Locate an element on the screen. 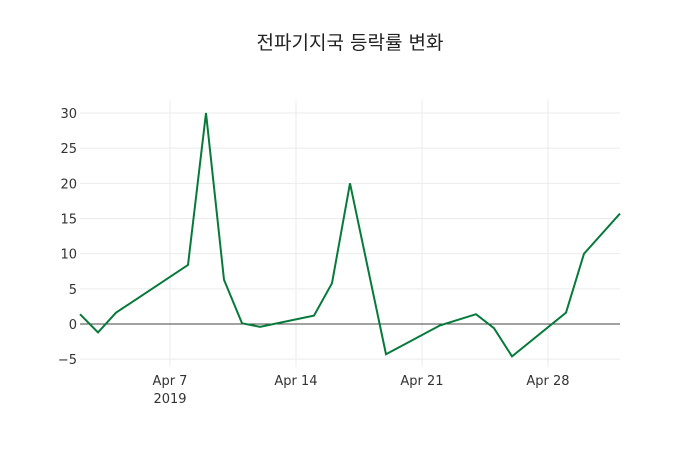  y-tick-label: 30 is located at coordinates (68, 114).